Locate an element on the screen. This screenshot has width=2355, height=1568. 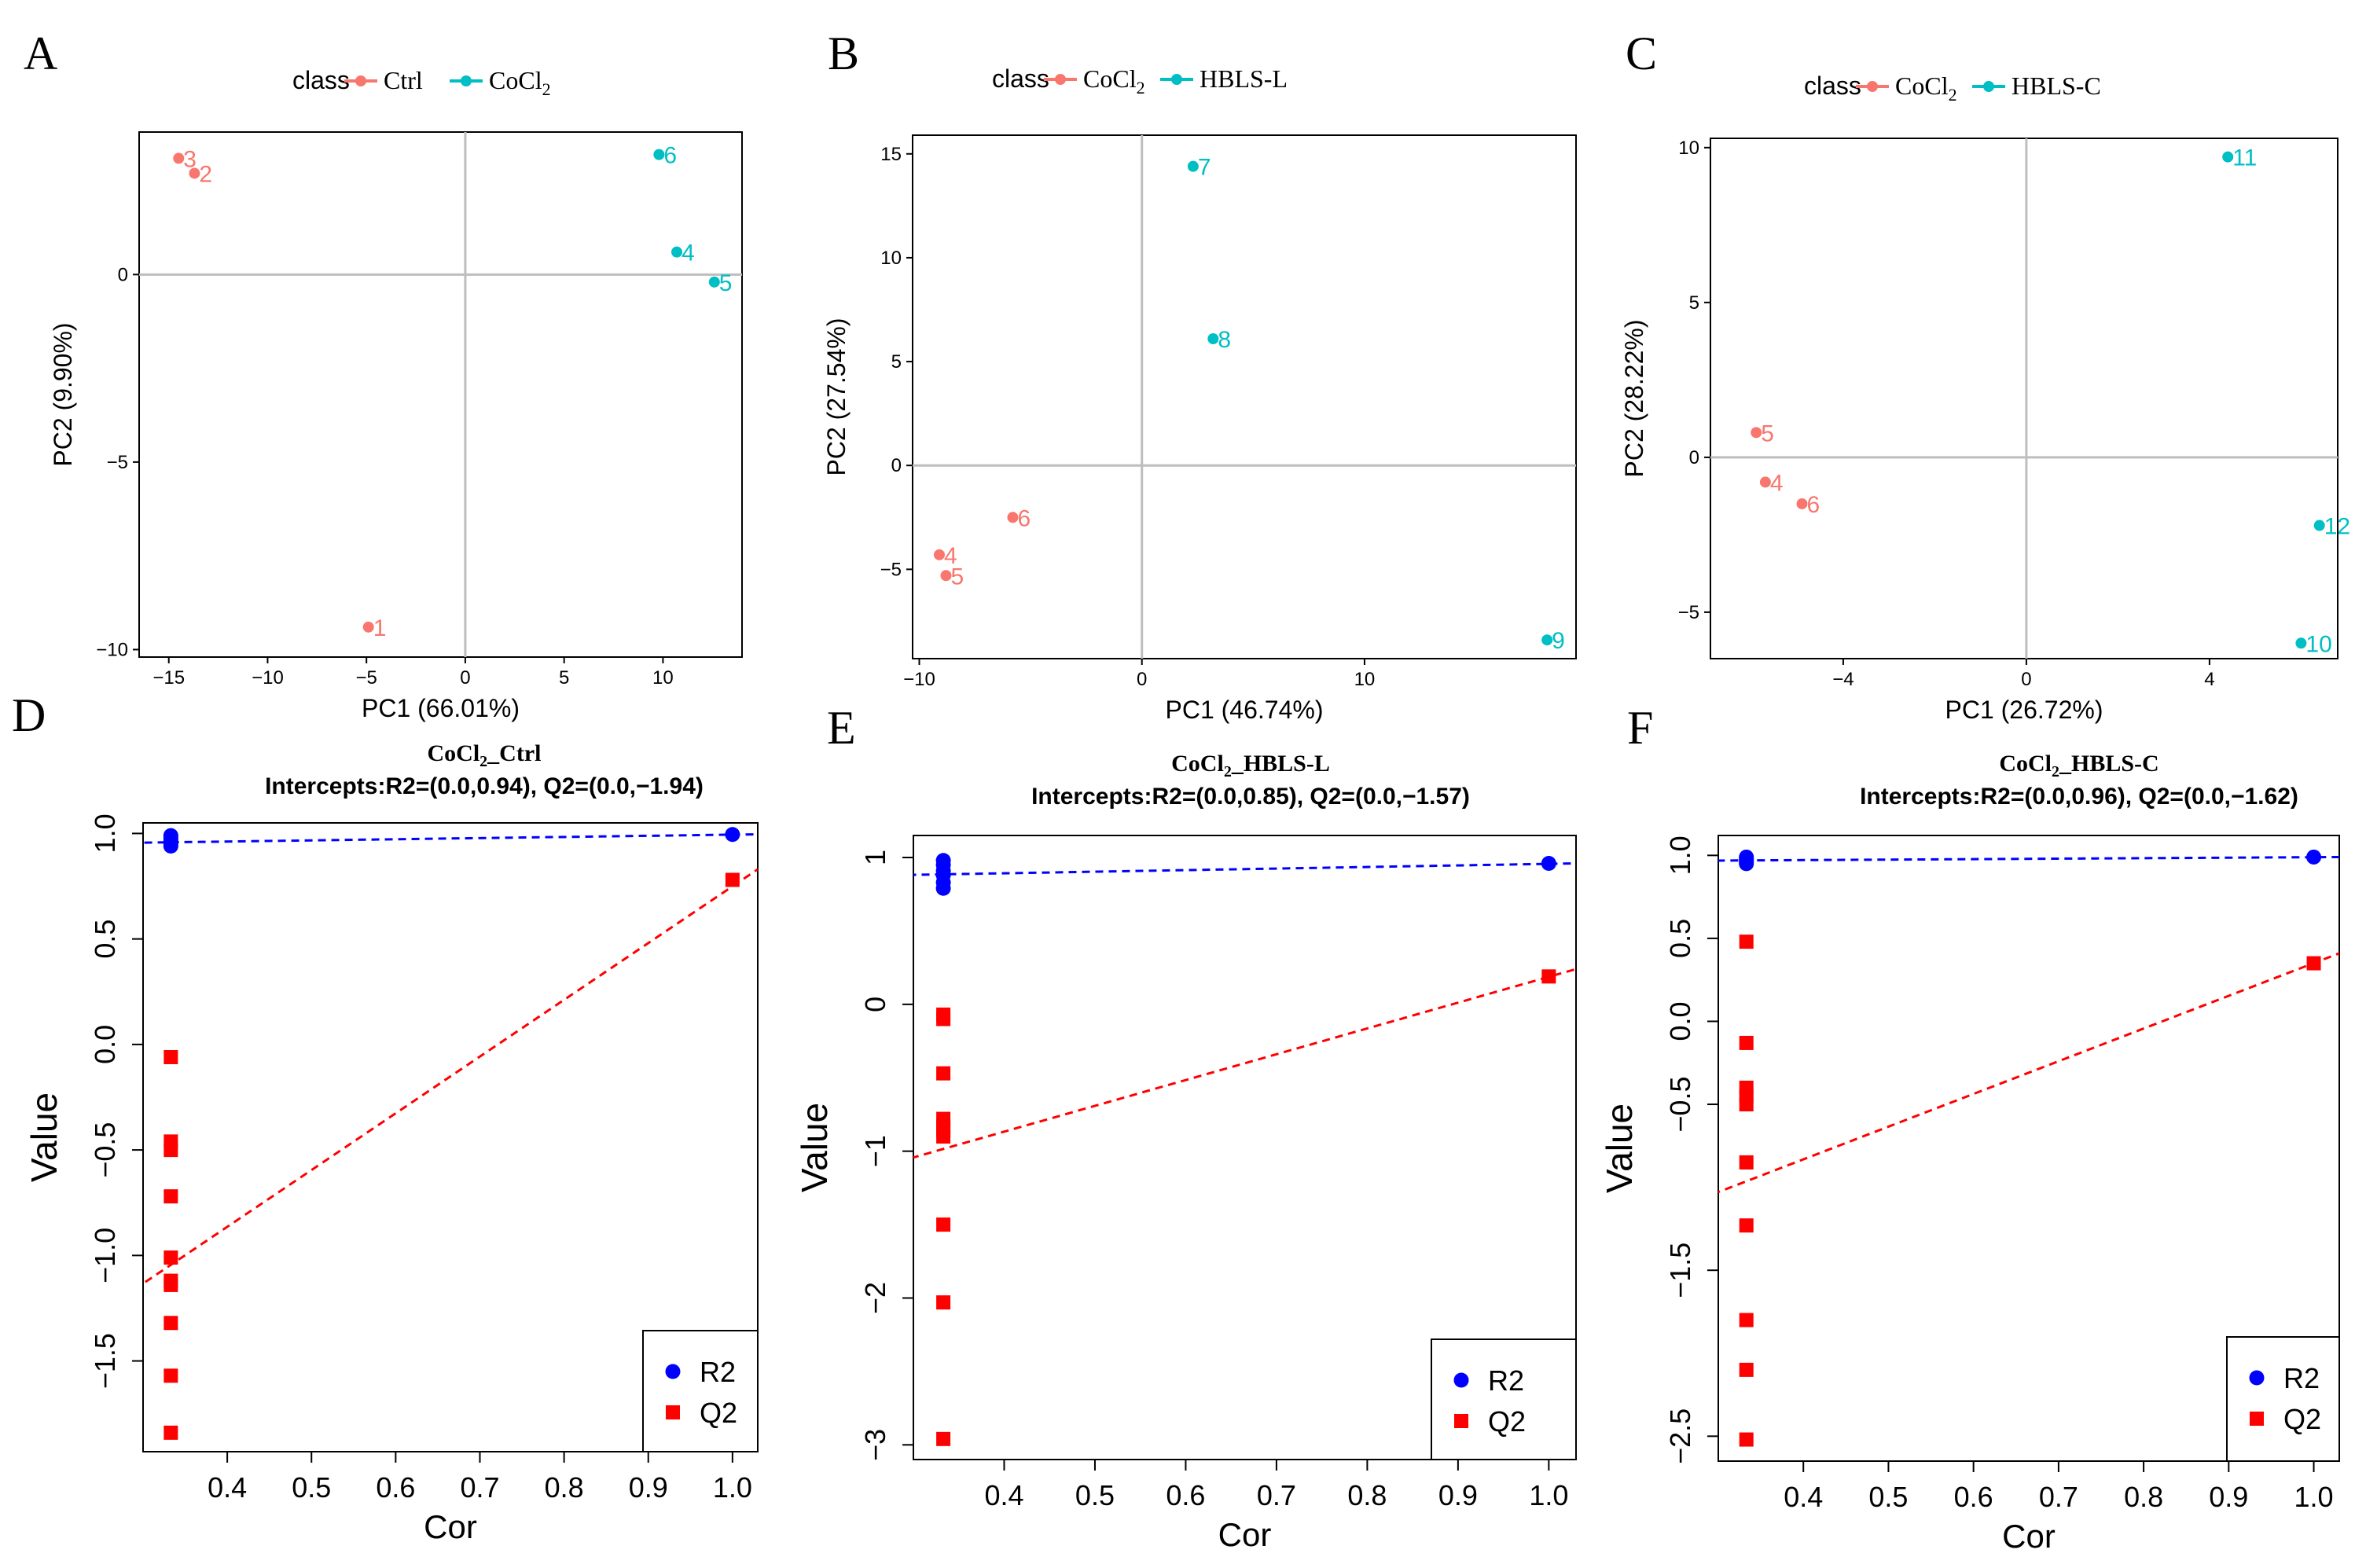
y-axis-label: PC2 (9.90%) is located at coordinates (63, 394).